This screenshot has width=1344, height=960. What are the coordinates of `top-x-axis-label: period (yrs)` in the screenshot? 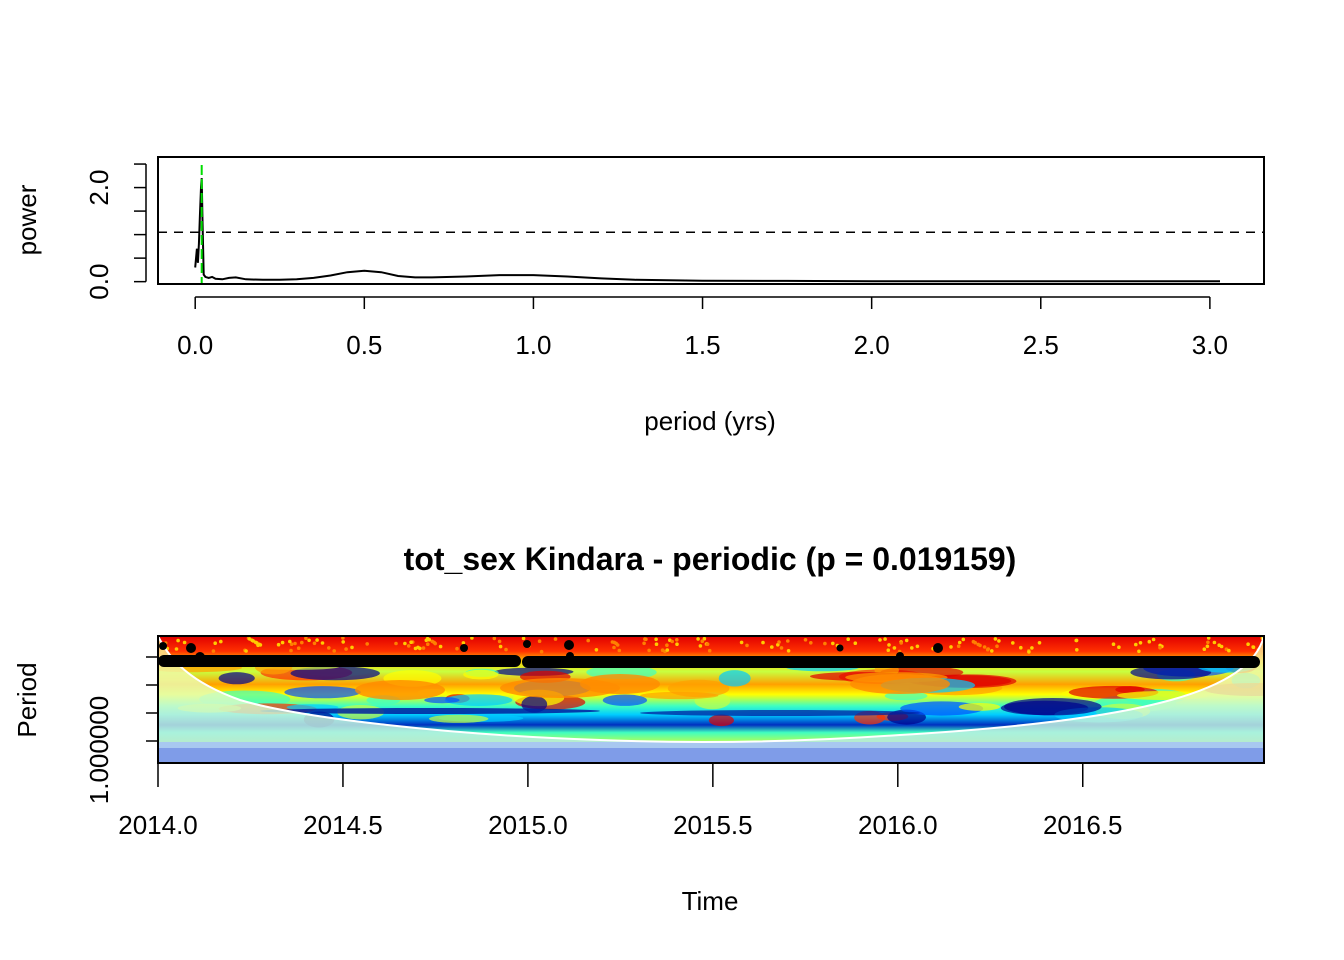 It's located at (709, 421).